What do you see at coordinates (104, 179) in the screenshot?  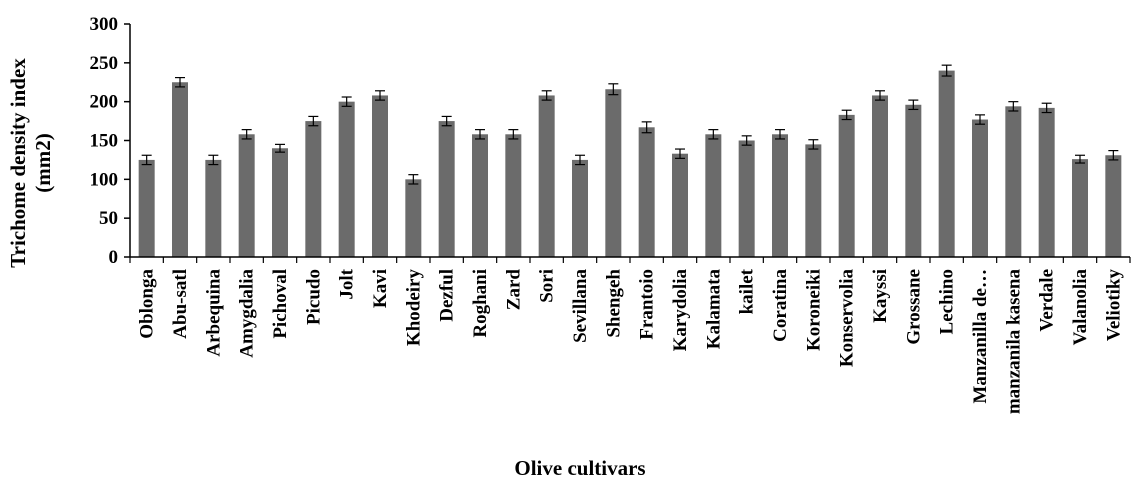 I see `y-tick-label: 100` at bounding box center [104, 179].